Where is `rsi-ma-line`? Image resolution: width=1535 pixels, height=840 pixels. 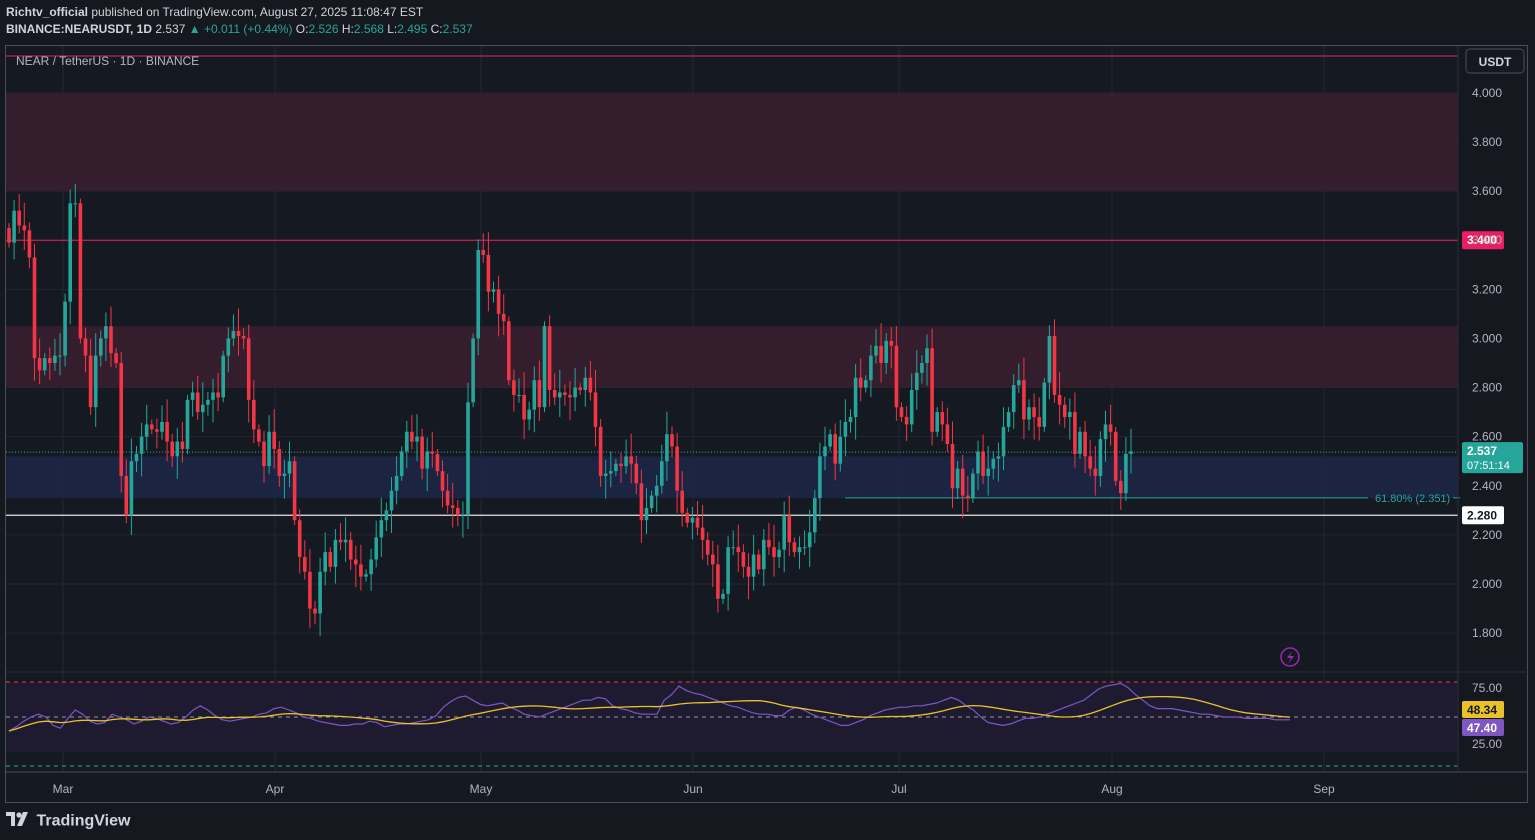
rsi-ma-line is located at coordinates (649, 713).